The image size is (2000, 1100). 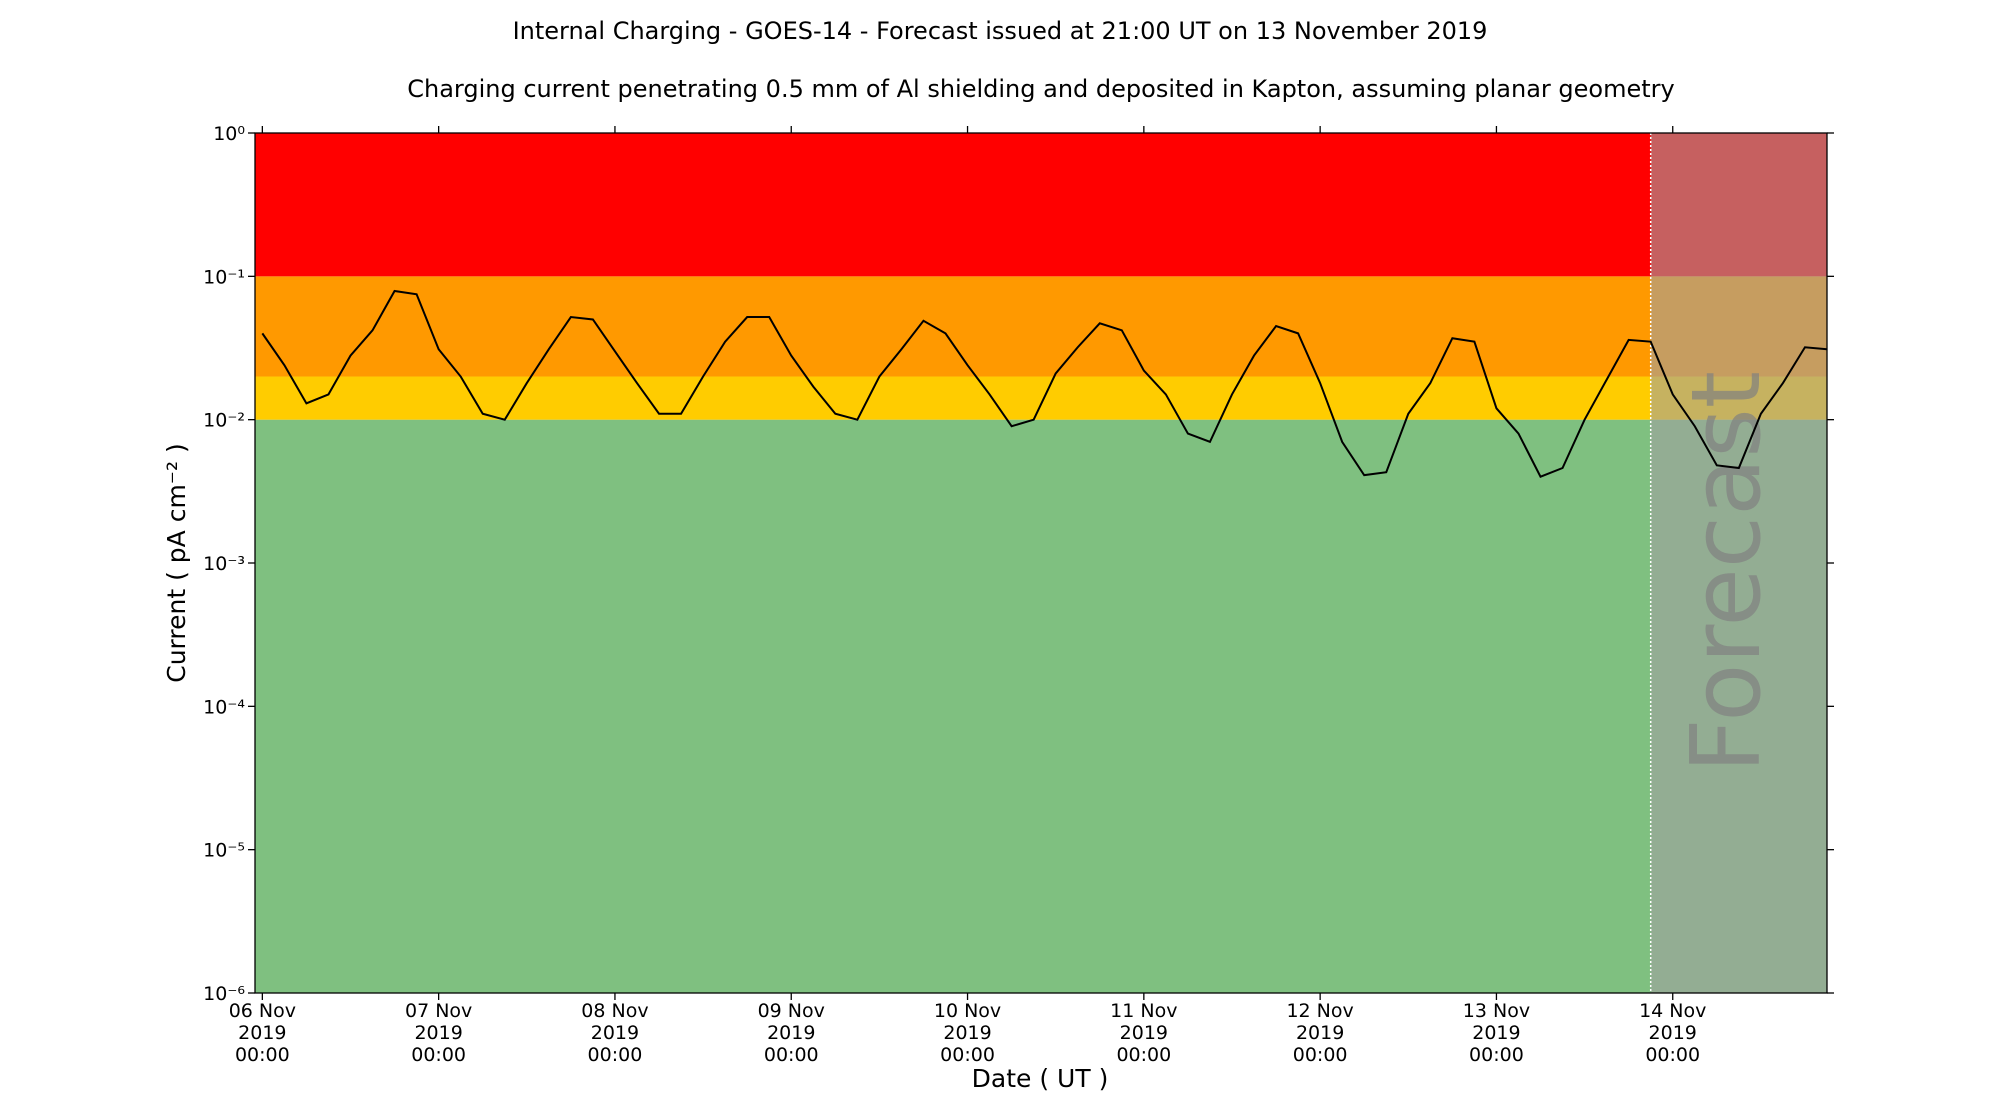 I want to click on x-tick-label: 08 Nov, so click(x=614, y=1011).